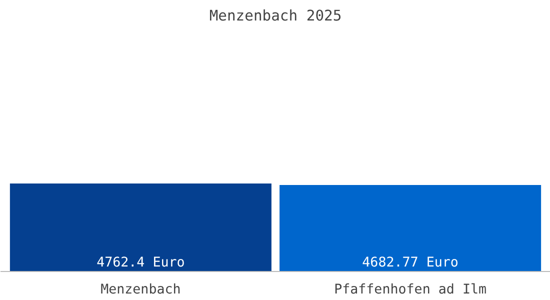 Image resolution: width=550 pixels, height=300 pixels. Describe the element at coordinates (275, 16) in the screenshot. I see `chart-title: Menzenbach 2025` at that location.